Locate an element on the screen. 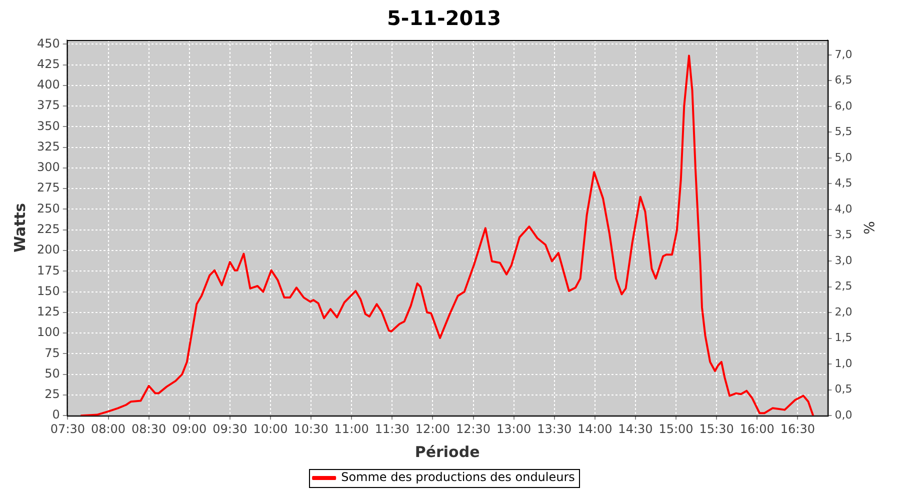 Image resolution: width=900 pixels, height=500 pixels. y-tick-label: 275 is located at coordinates (48, 187).